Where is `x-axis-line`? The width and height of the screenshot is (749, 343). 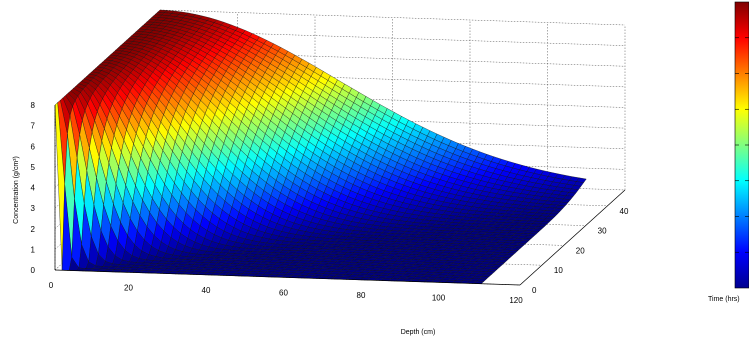
x-axis-line is located at coordinates (287, 277).